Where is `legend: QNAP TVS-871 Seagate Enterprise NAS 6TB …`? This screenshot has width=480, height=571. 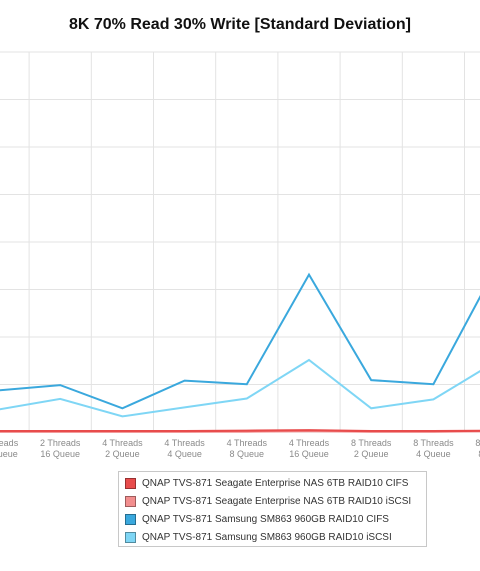 legend: QNAP TVS-871 Seagate Enterprise NAS 6TB … is located at coordinates (272, 509).